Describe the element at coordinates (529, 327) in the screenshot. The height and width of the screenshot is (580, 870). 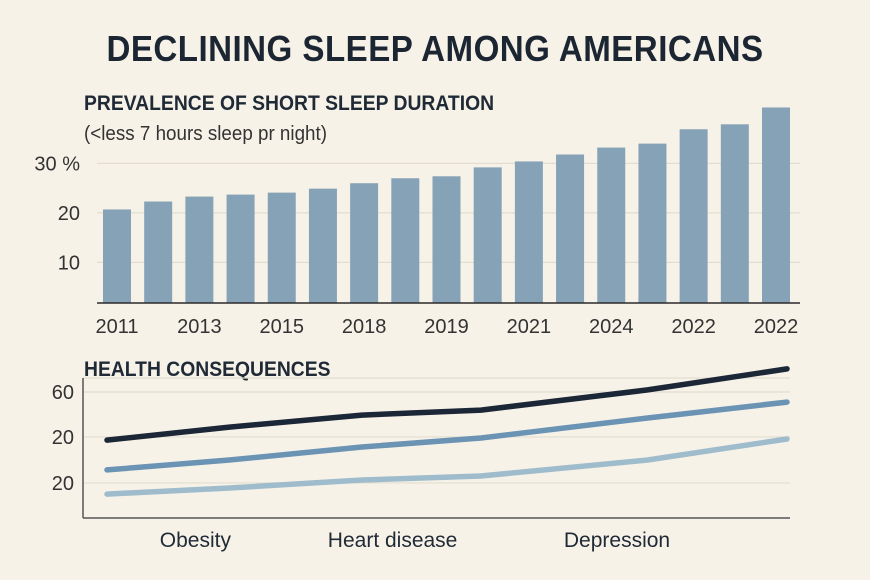
I see `bar-xtick-label: 2021` at that location.